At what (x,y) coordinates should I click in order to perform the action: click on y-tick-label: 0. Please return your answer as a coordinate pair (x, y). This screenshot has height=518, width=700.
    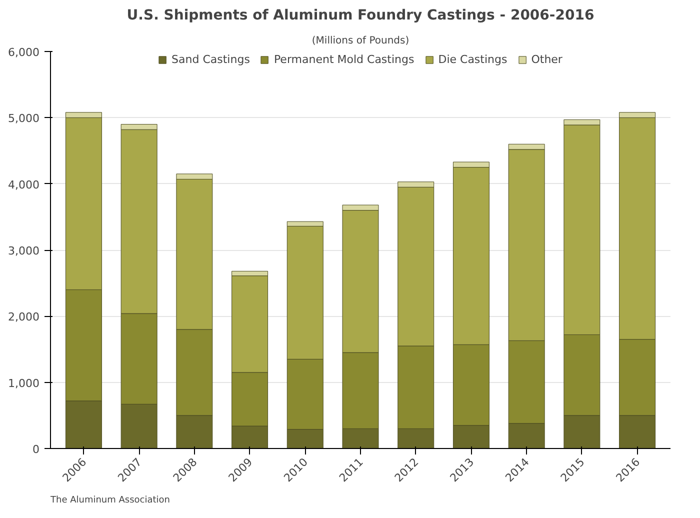
    Looking at the image, I should click on (36, 449).